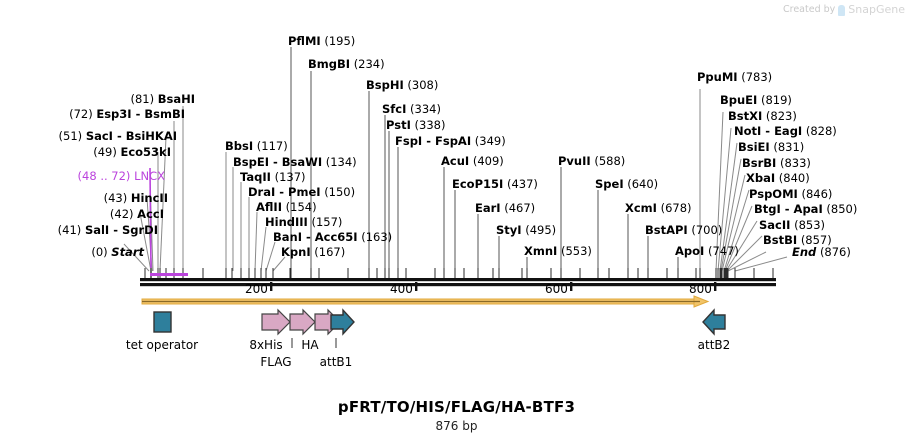 The image size is (913, 442). I want to click on enzyme-label-drai-pmei: DraI - PmeI (150), so click(301, 192).